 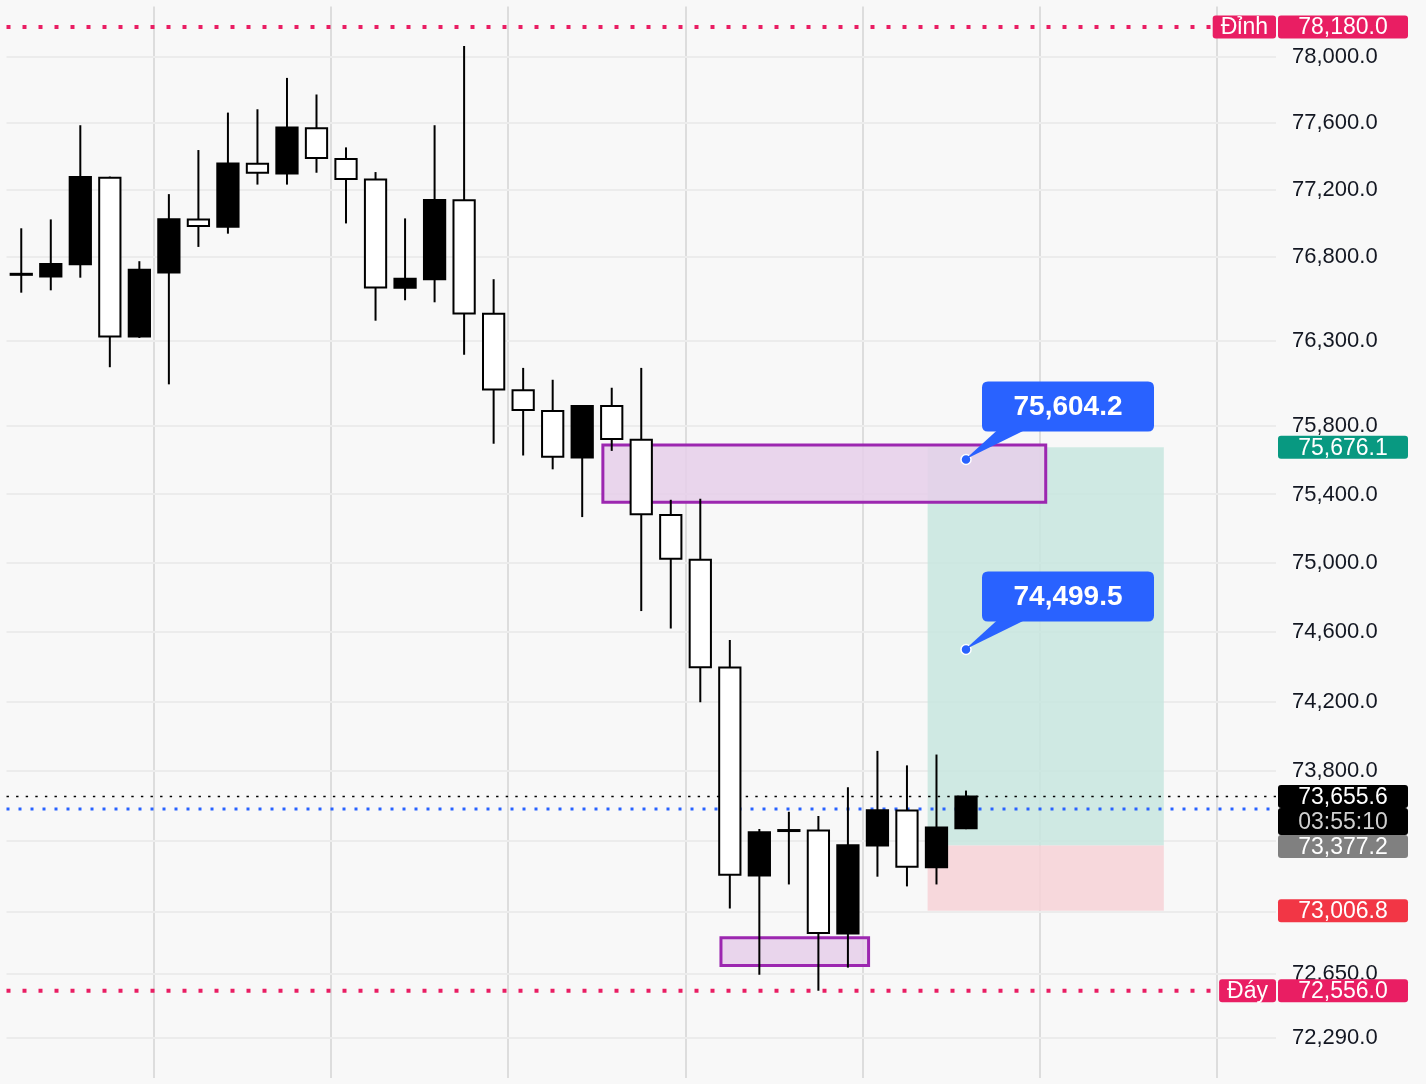 What do you see at coordinates (1335, 1037) in the screenshot?
I see `y-tick-label: 72,290.0` at bounding box center [1335, 1037].